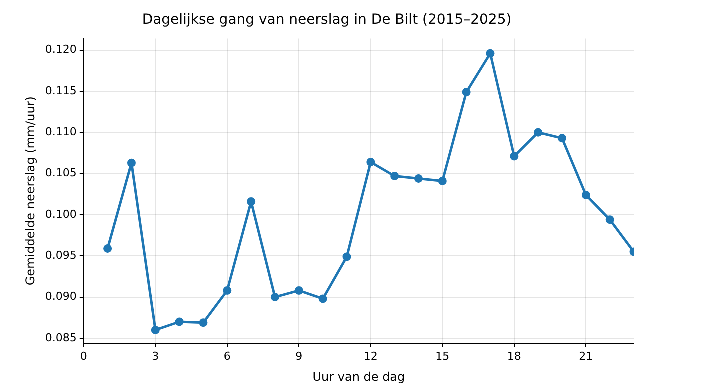 Image resolution: width=704 pixels, height=391 pixels. What do you see at coordinates (514, 356) in the screenshot?
I see `x-tick-label: 18` at bounding box center [514, 356].